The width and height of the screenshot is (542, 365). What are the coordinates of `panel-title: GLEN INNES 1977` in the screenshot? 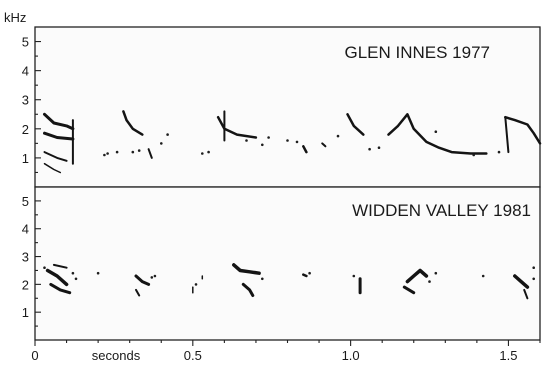 It's located at (417, 52).